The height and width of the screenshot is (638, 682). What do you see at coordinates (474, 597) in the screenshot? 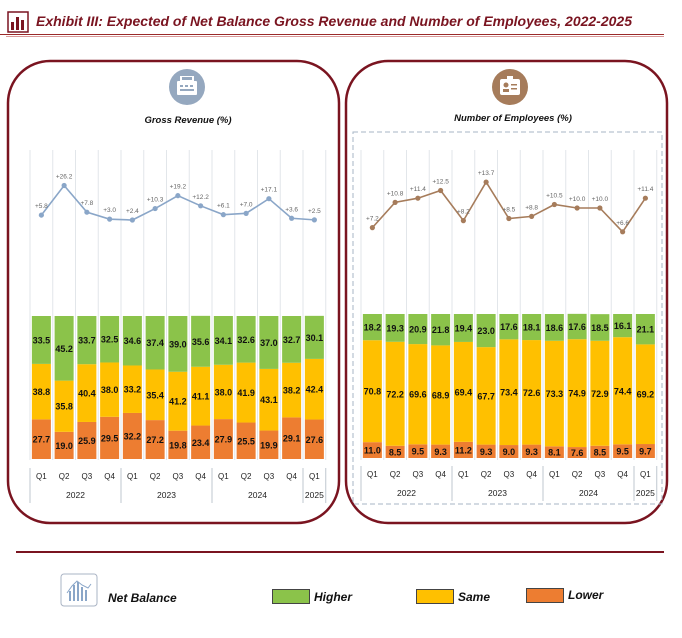
I see `legend-same-label: Same` at bounding box center [474, 597].